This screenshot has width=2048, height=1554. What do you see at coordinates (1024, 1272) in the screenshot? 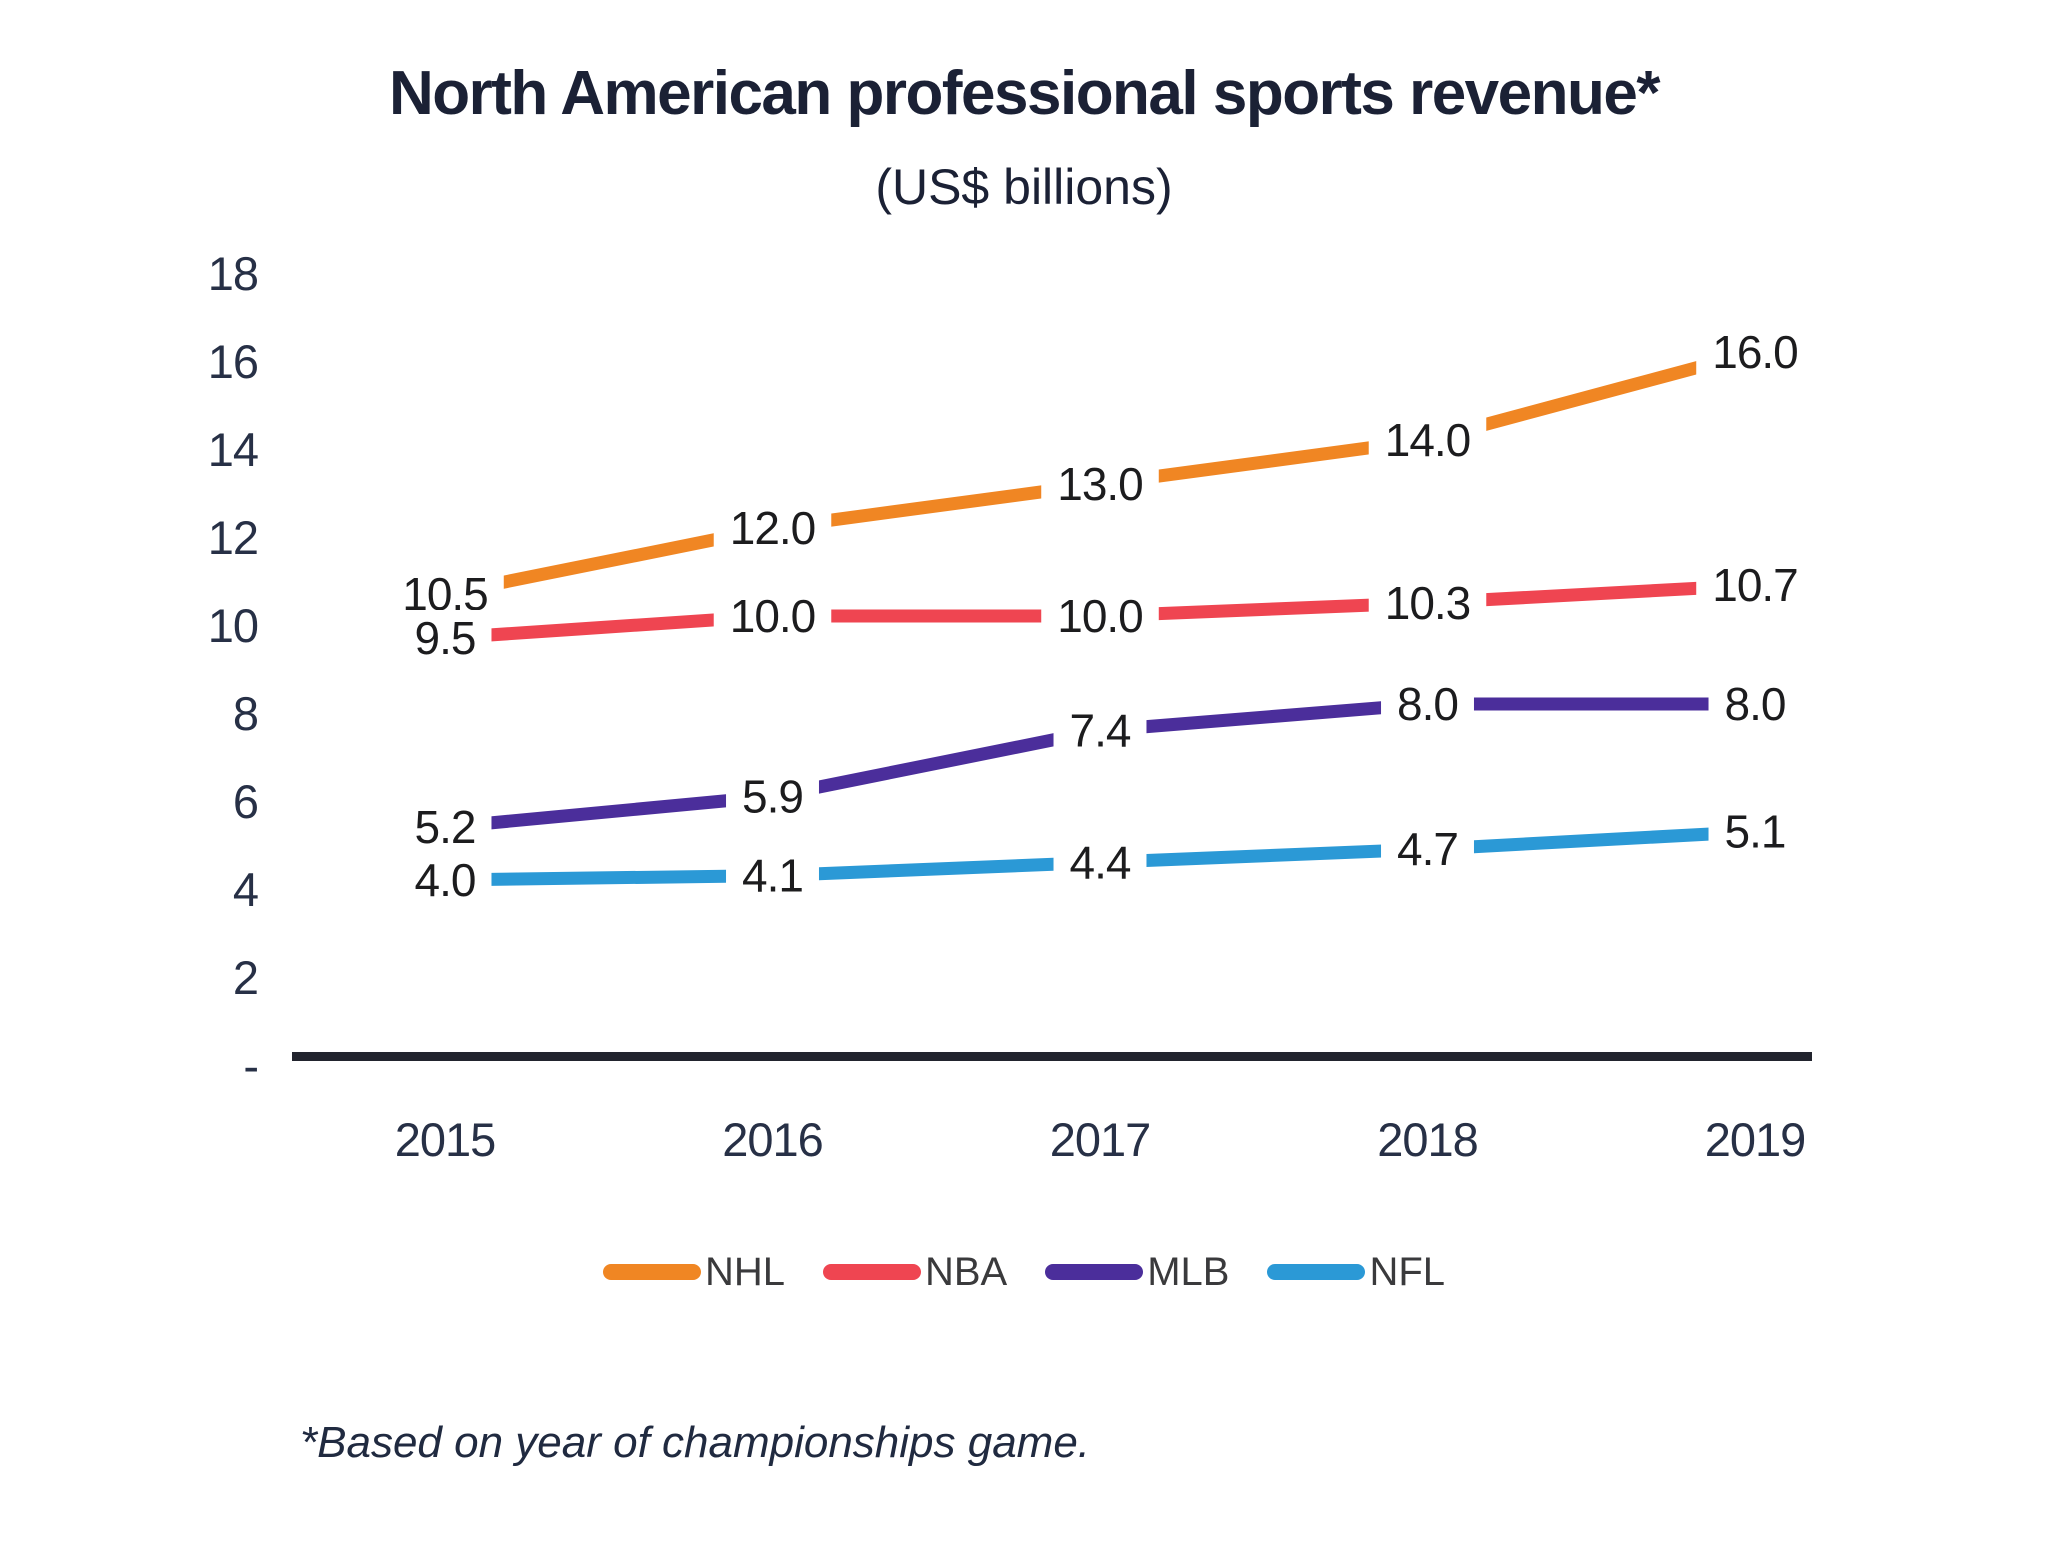
I see `legend: NHL NBA MLB NFL` at bounding box center [1024, 1272].